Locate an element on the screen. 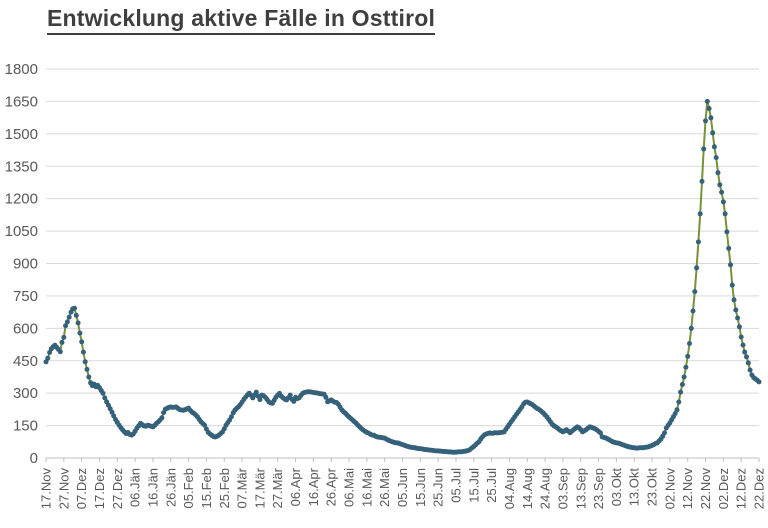 The height and width of the screenshot is (528, 768). x-tick-label: 02.Nov is located at coordinates (669, 489).